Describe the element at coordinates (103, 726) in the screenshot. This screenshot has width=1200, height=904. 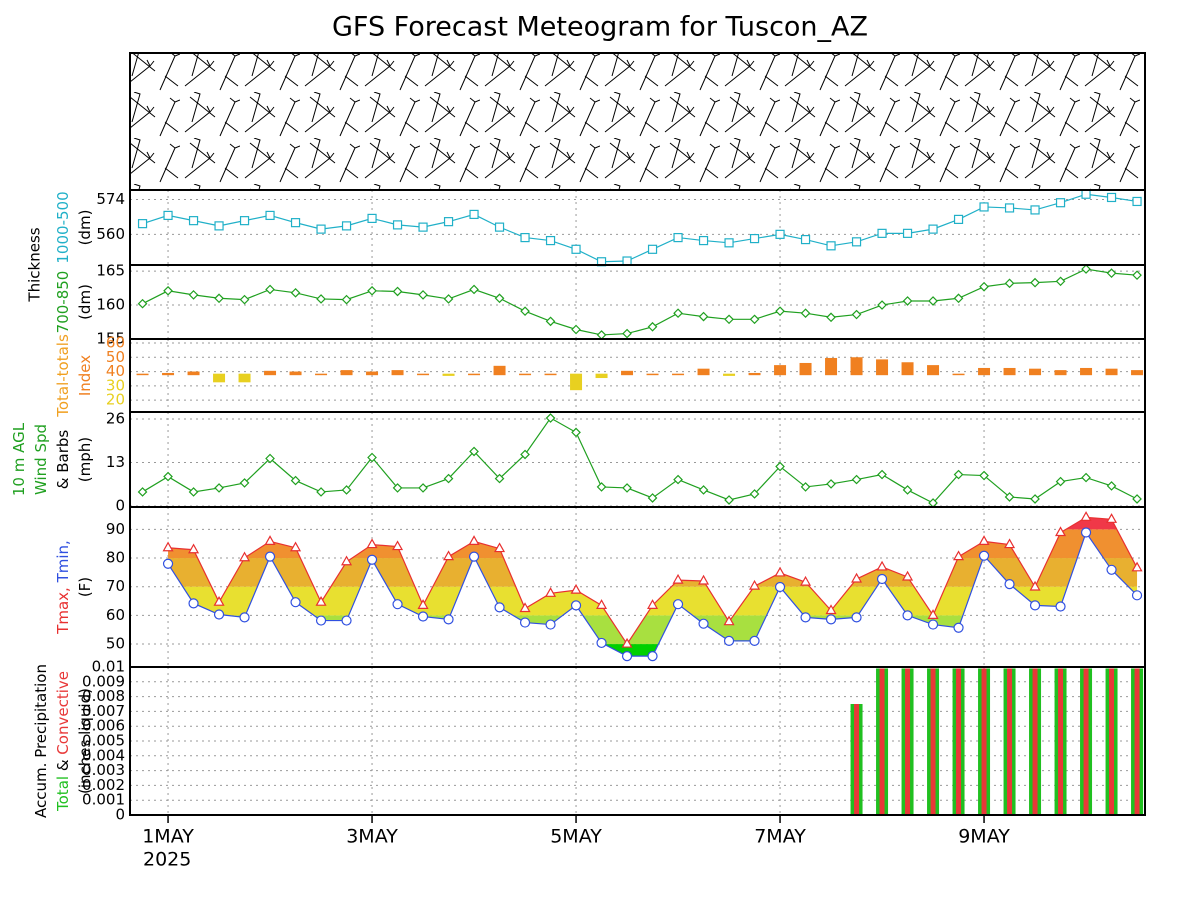
I see `y-tick-label: 0.006` at that location.